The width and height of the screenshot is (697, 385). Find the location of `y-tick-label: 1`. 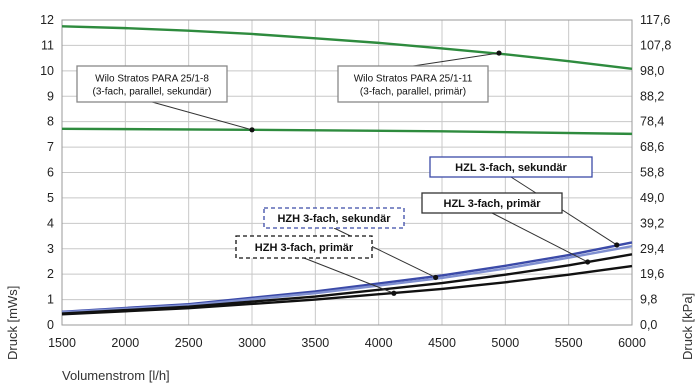

y-tick-label: 1 is located at coordinates (50, 300).